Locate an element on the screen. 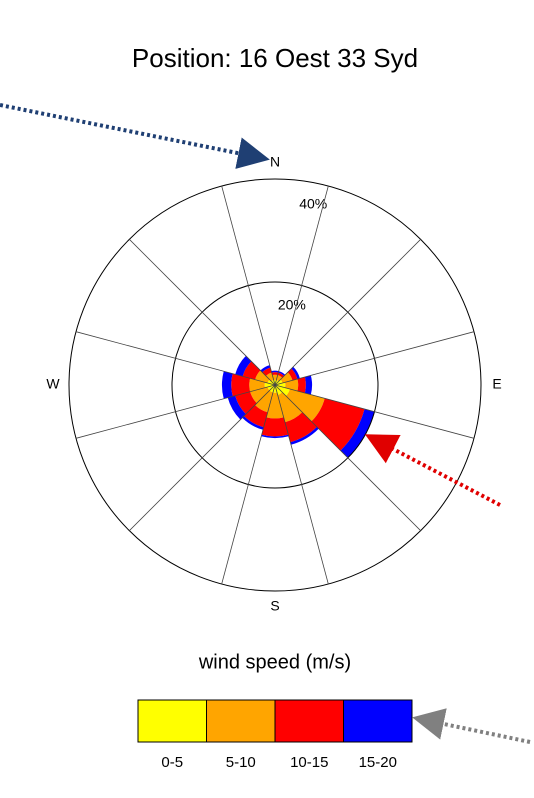 The image size is (534, 798). legend-label: 5-10 is located at coordinates (241, 762).